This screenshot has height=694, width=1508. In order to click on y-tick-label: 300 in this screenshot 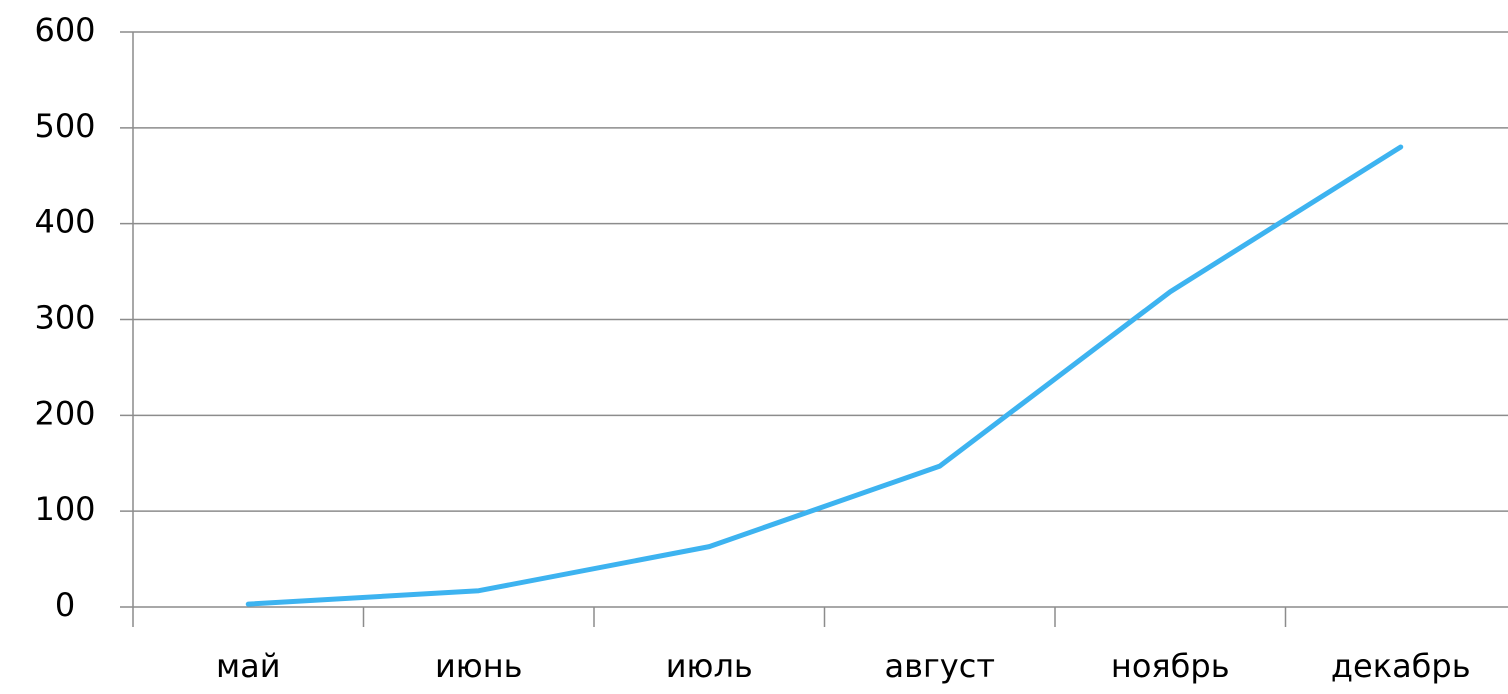, I will do `click(64, 318)`.